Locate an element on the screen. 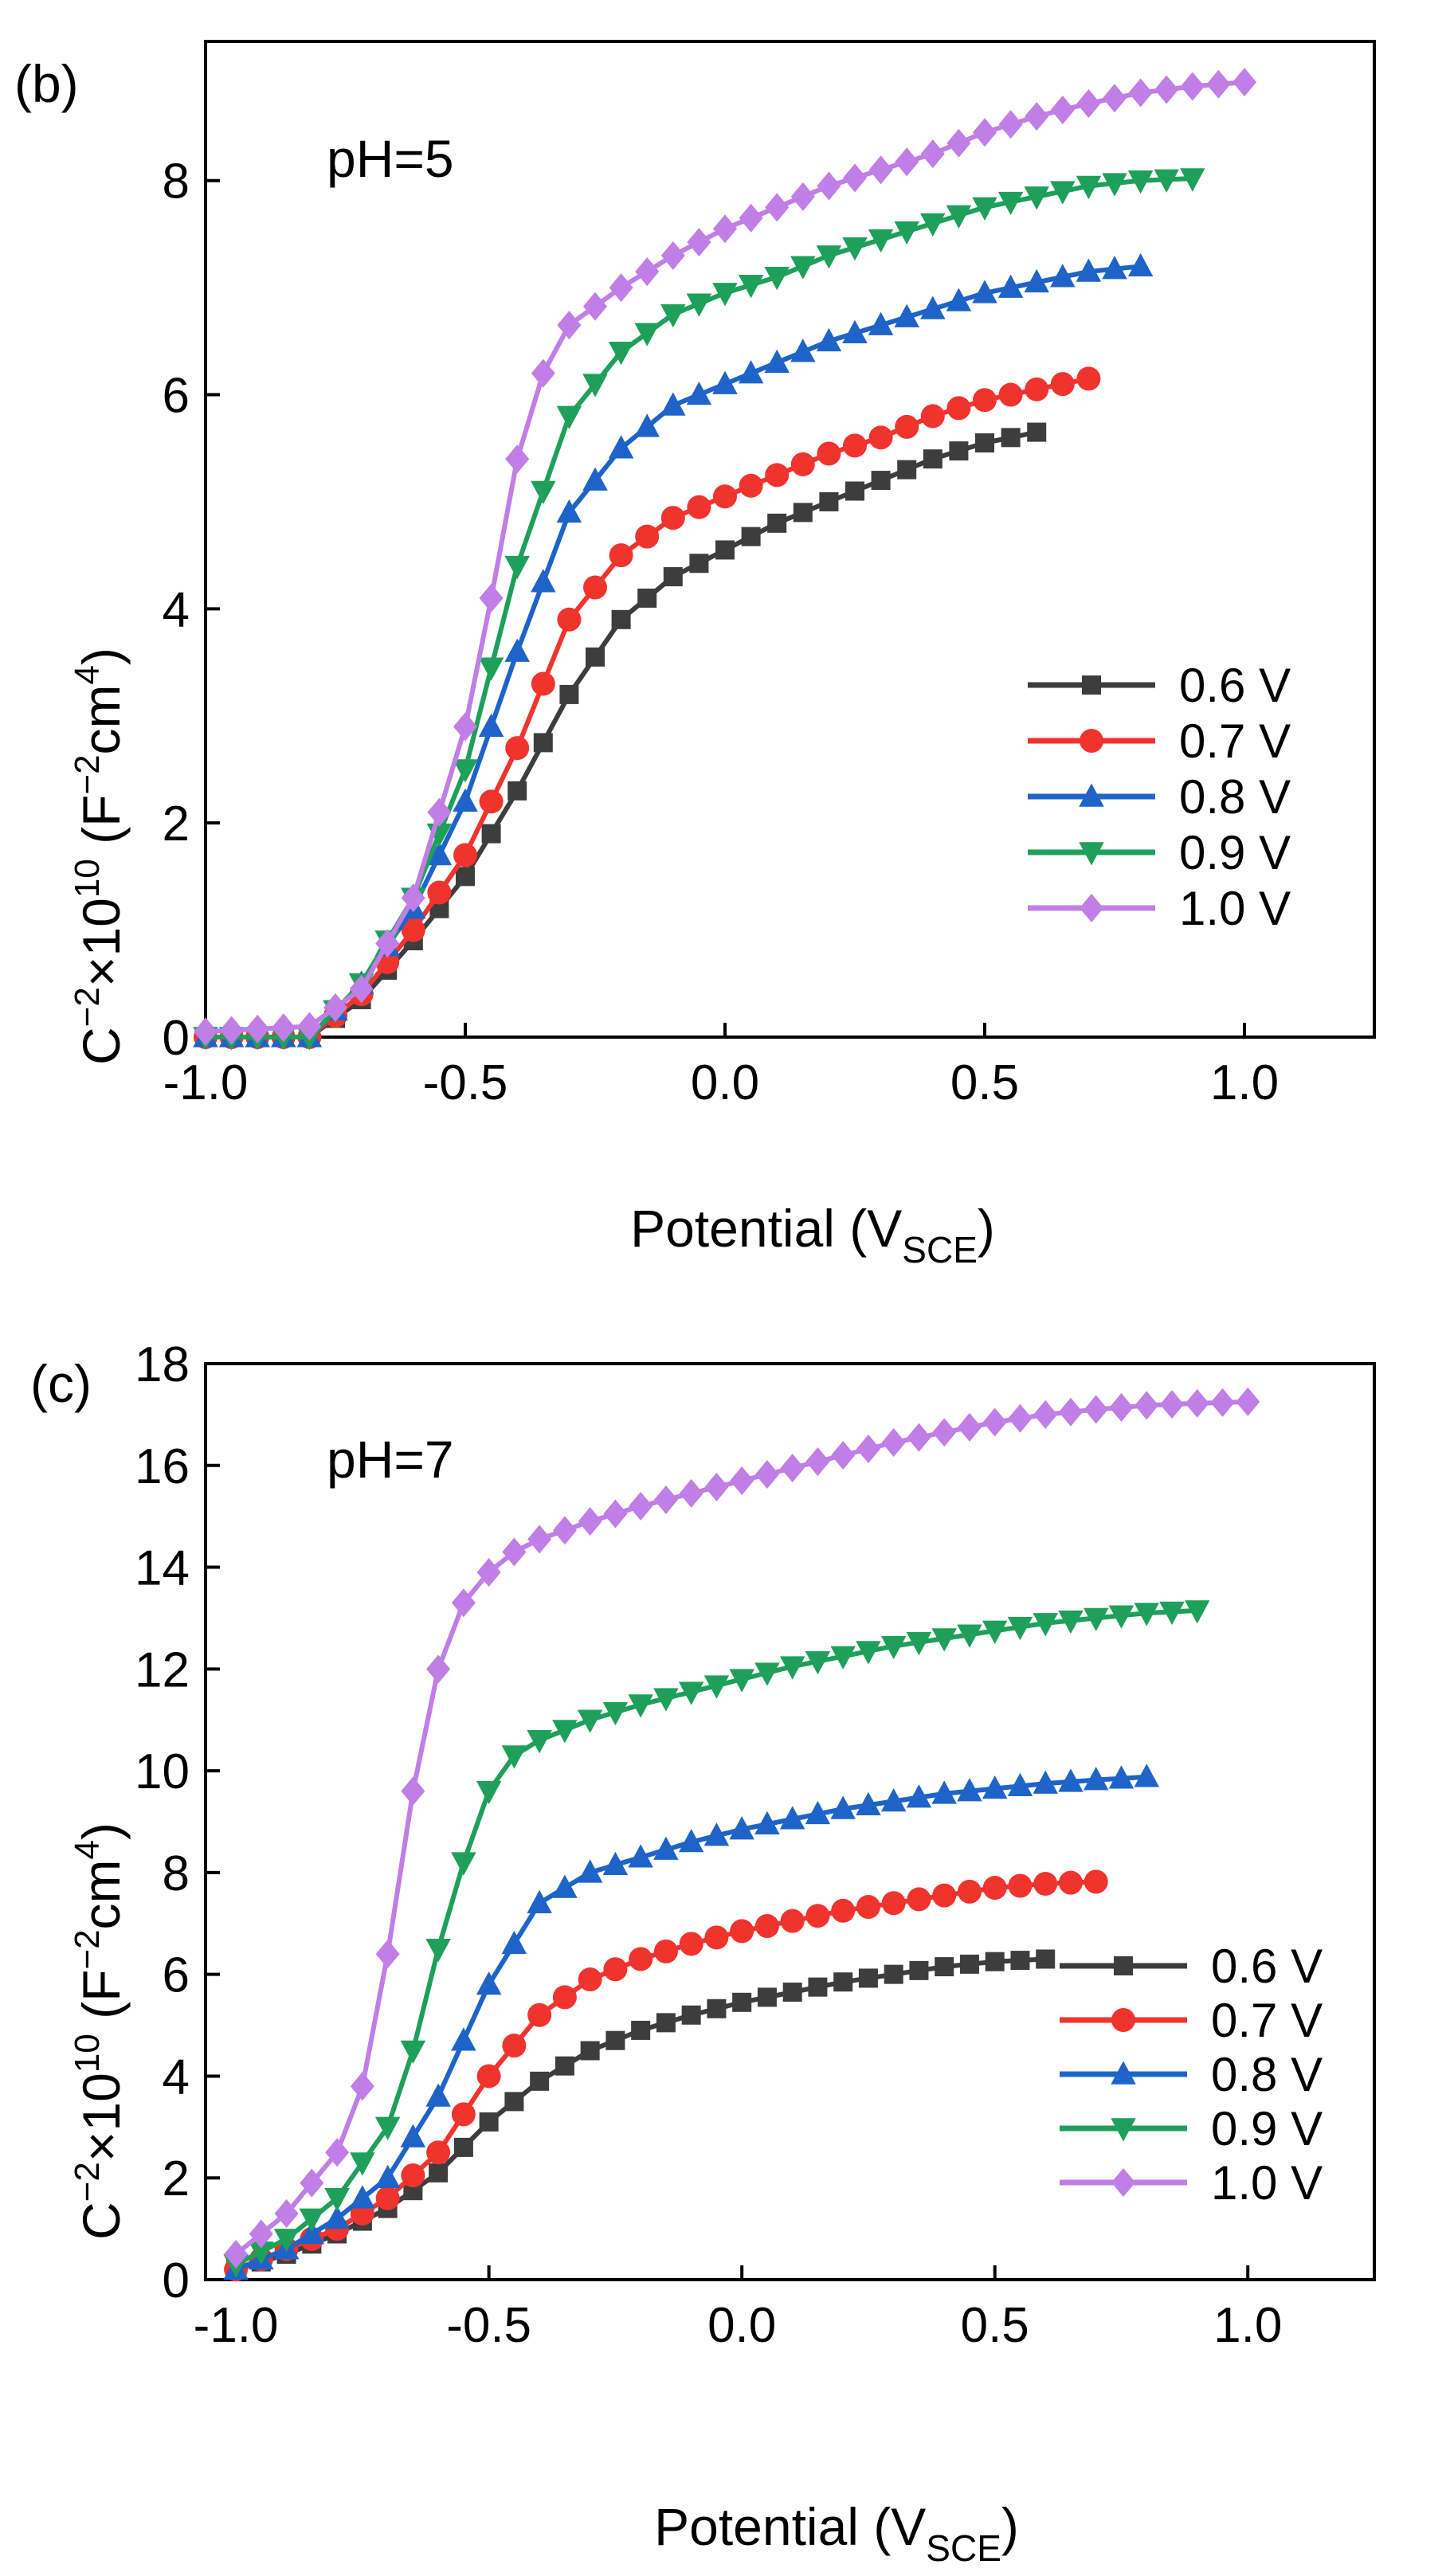 The width and height of the screenshot is (1450, 2576). legend-label: 0.6 V is located at coordinates (1267, 1966).